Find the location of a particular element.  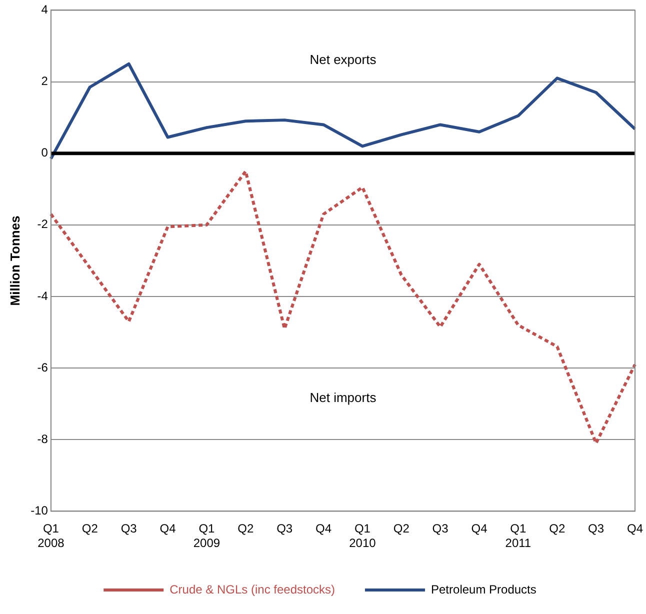

x-tick-label: Q1 2011 is located at coordinates (518, 536).